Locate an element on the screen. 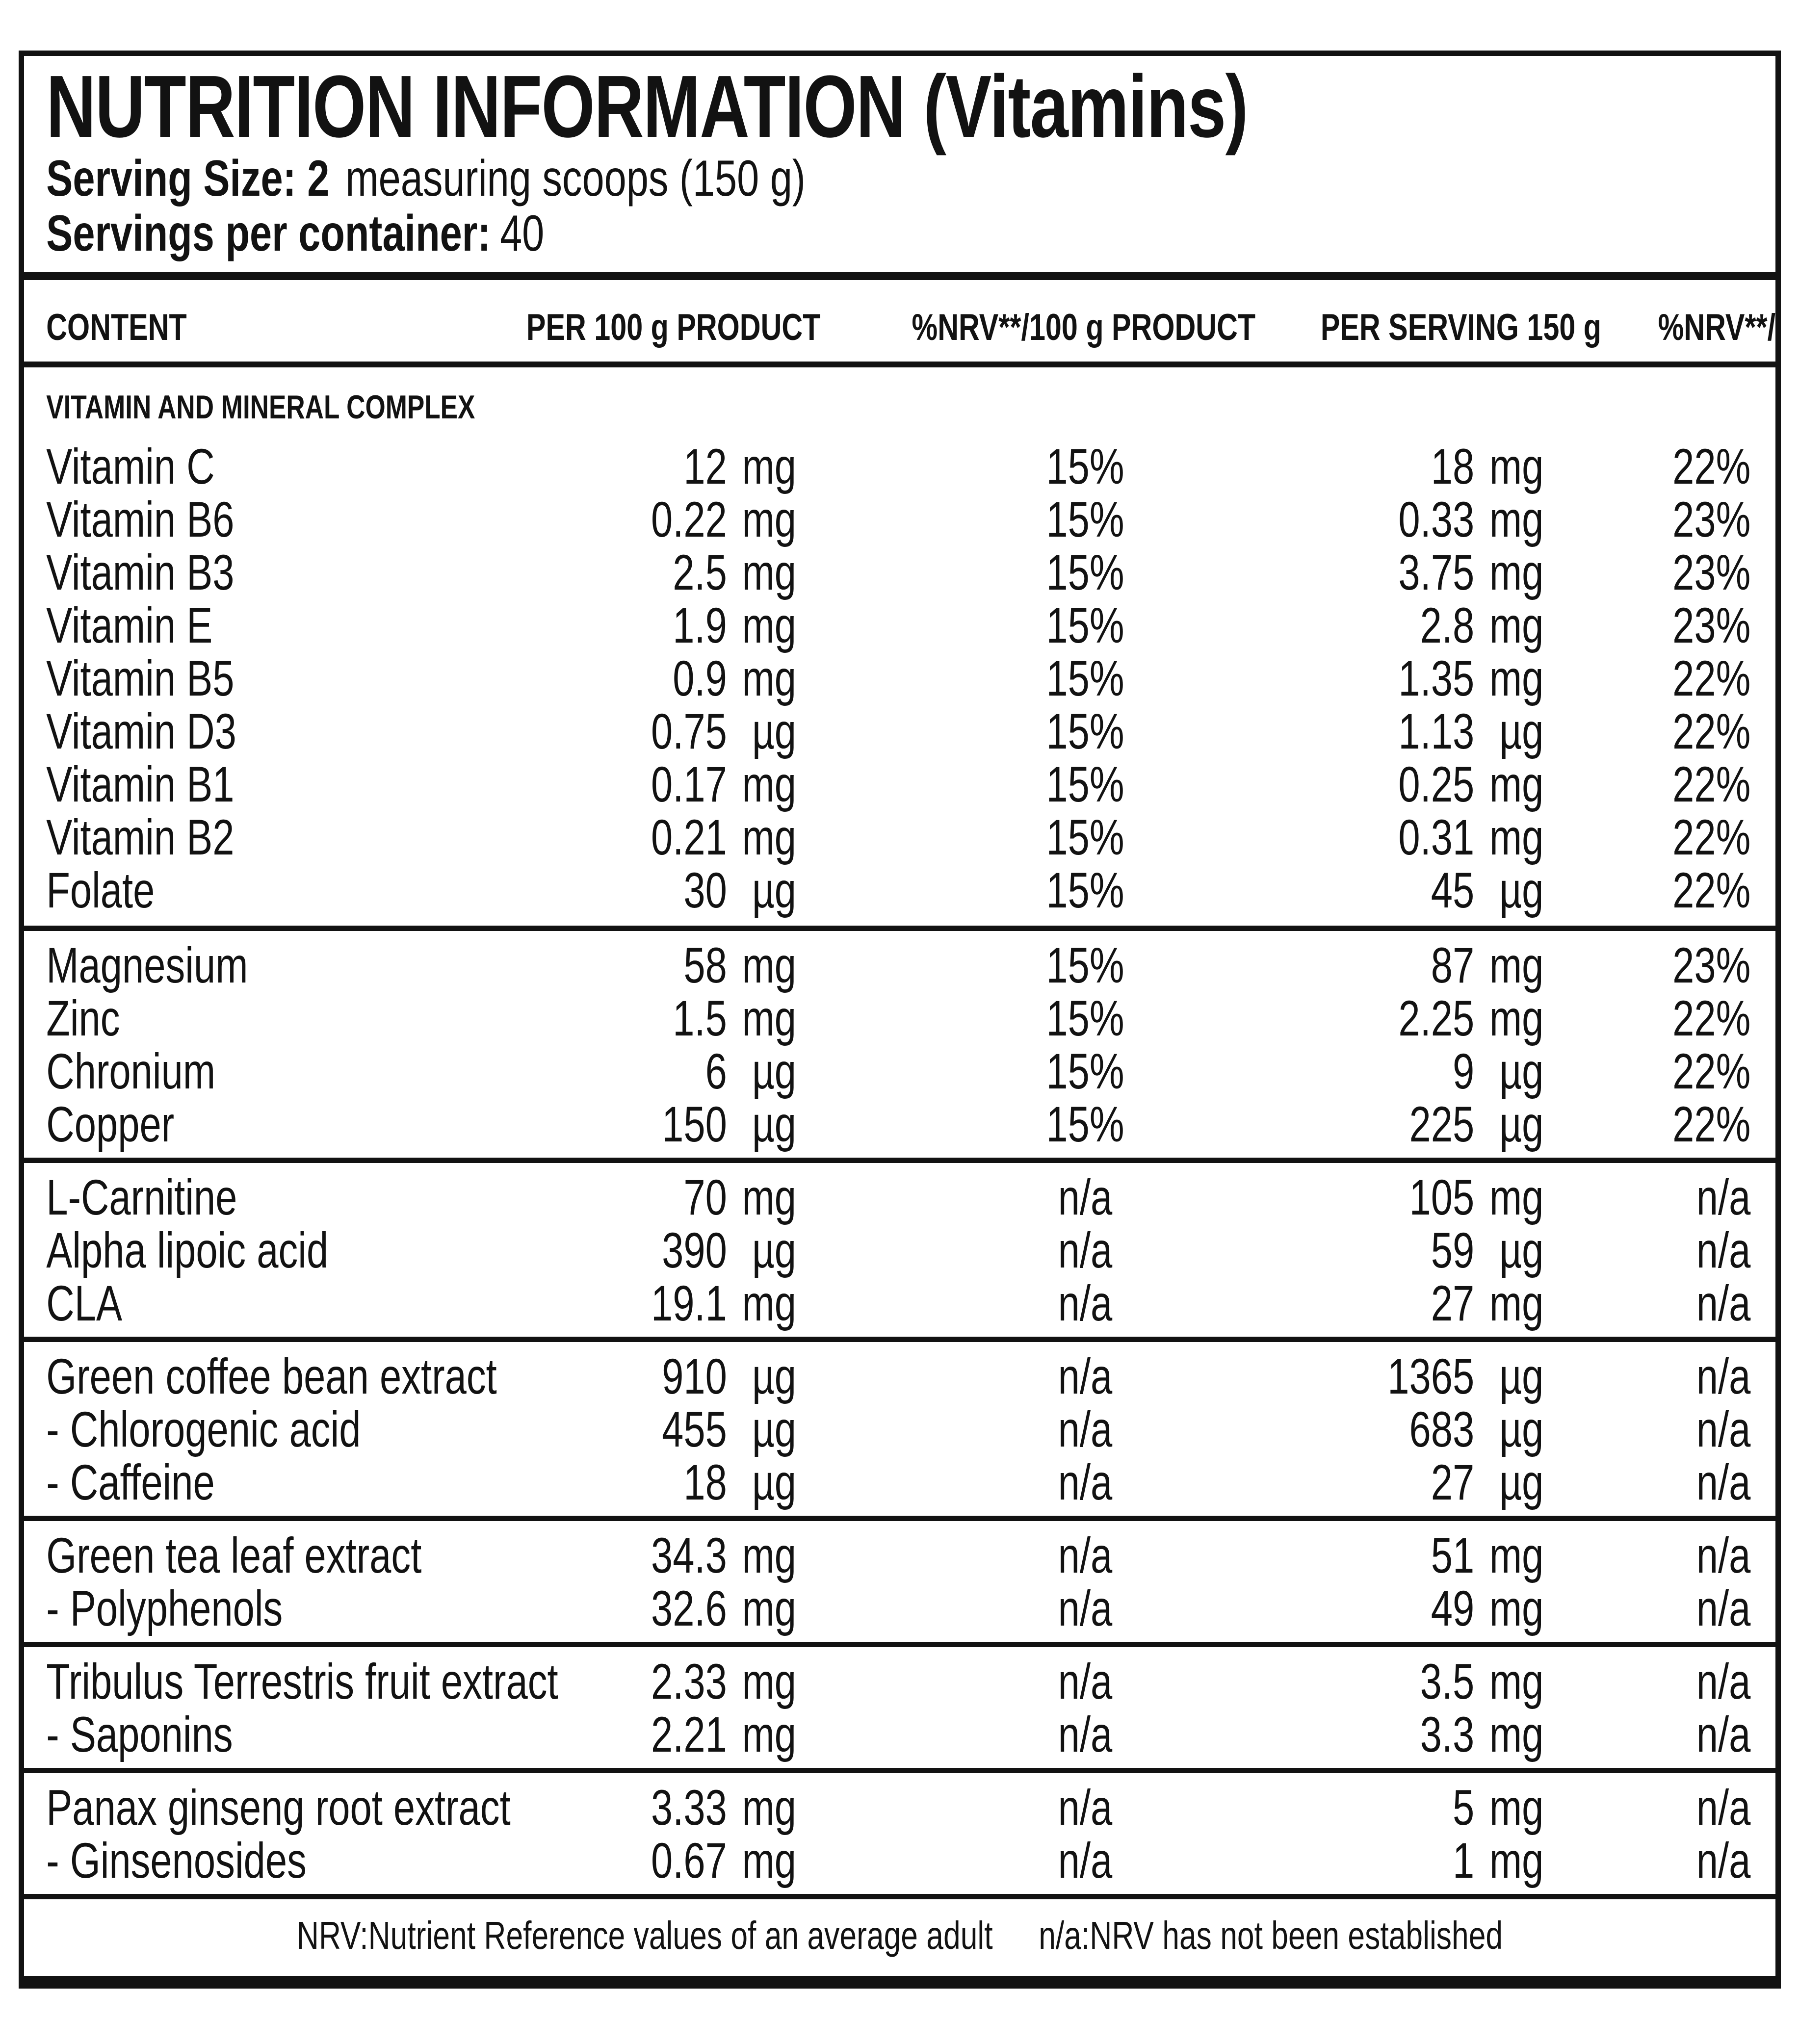 The image size is (1799, 2044). per-100g-value: 150 is located at coordinates (694, 1124).